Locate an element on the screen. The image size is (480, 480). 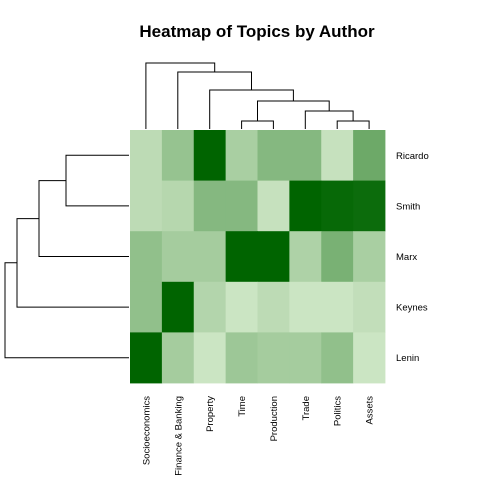
column-dendrogram is located at coordinates (257, 95).